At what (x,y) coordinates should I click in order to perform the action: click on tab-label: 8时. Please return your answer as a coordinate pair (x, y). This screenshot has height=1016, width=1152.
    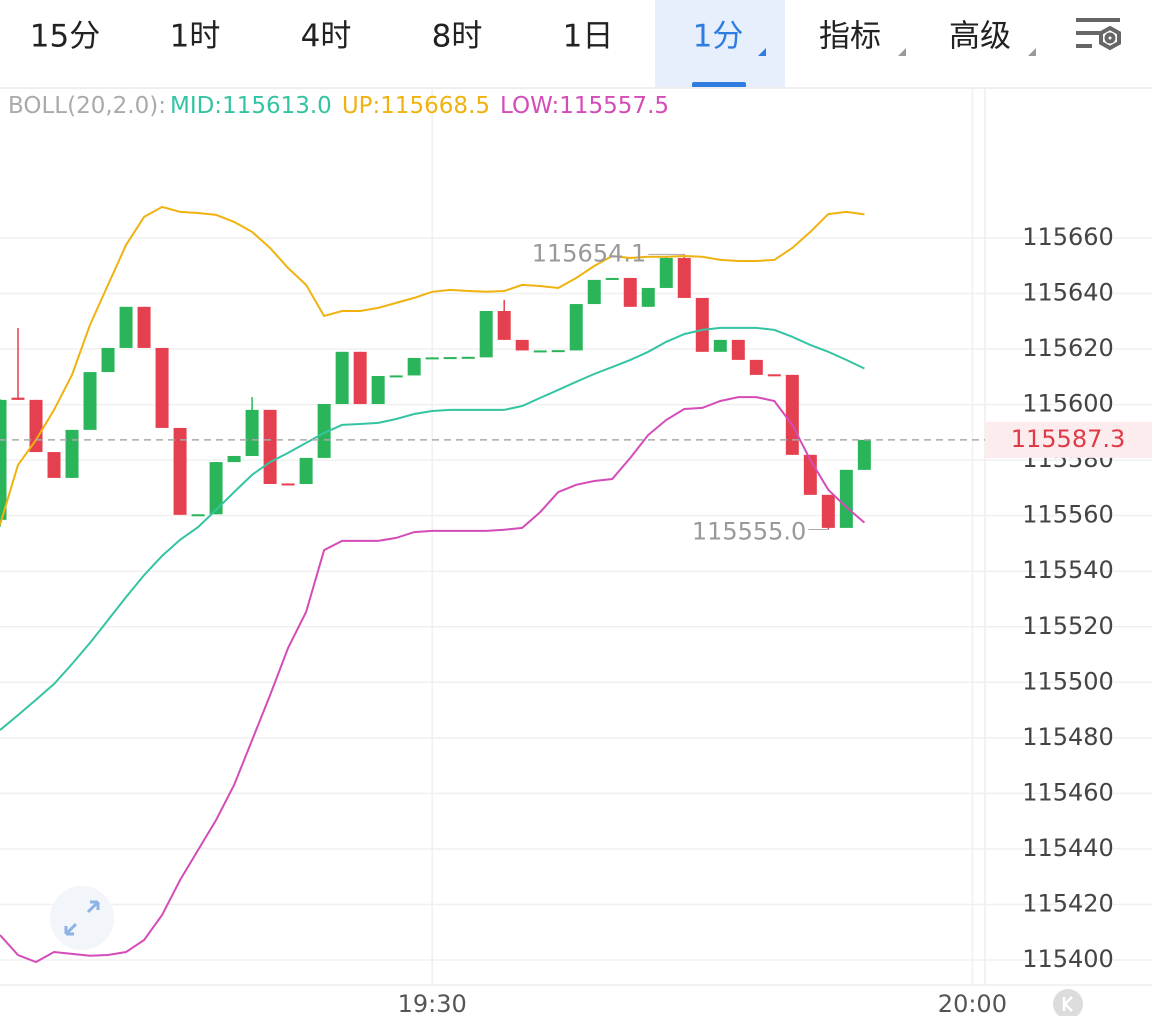
    Looking at the image, I should click on (457, 37).